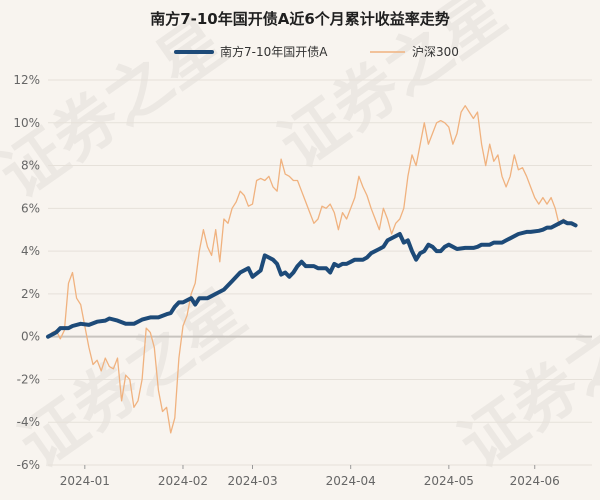 Image resolution: width=600 pixels, height=500 pixels. Describe the element at coordinates (30, 294) in the screenshot. I see `y-tick-label: 2%` at that location.